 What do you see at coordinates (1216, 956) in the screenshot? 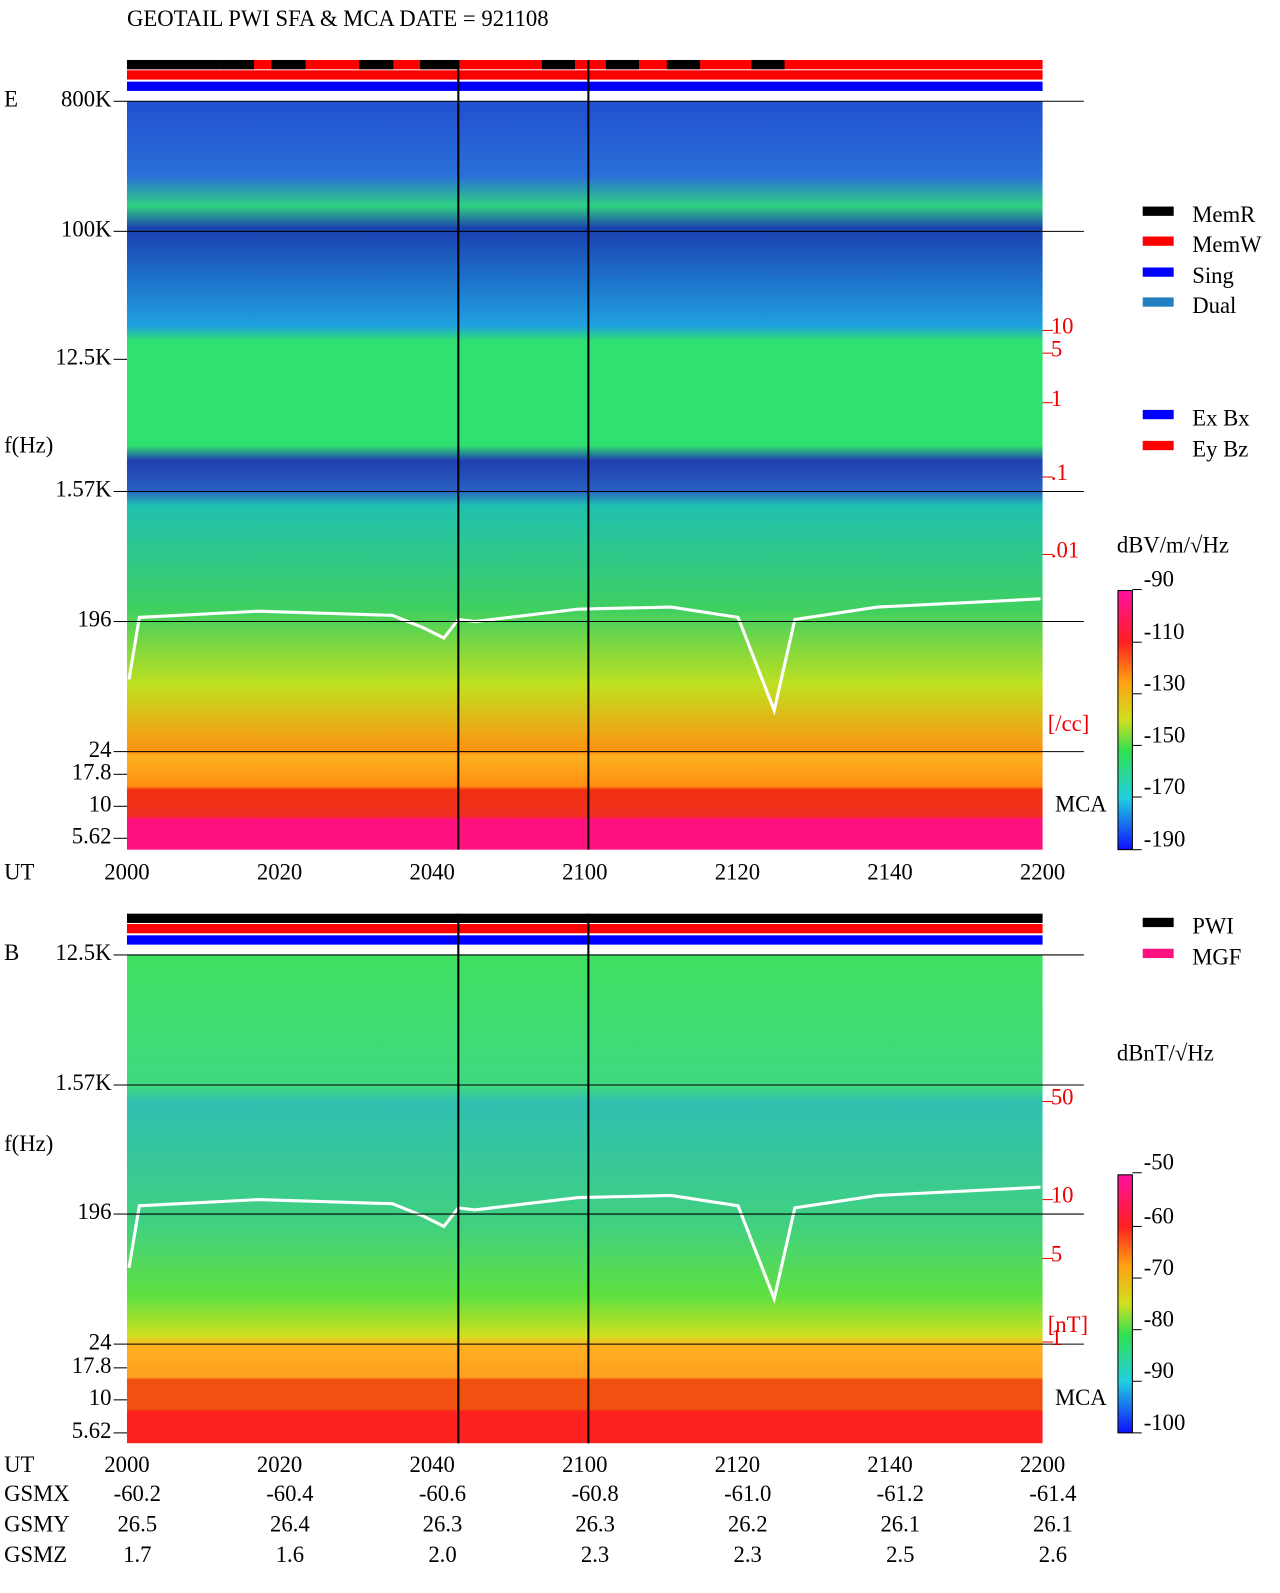
I see `legend-label: MGF` at bounding box center [1216, 956].